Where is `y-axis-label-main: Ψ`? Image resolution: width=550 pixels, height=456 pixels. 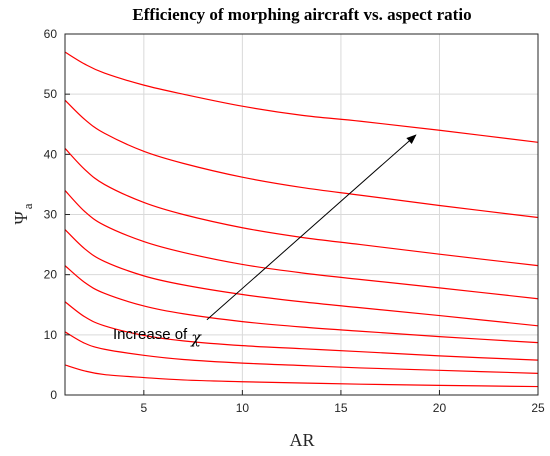
y-axis-label-main: Ψ is located at coordinates (21, 218).